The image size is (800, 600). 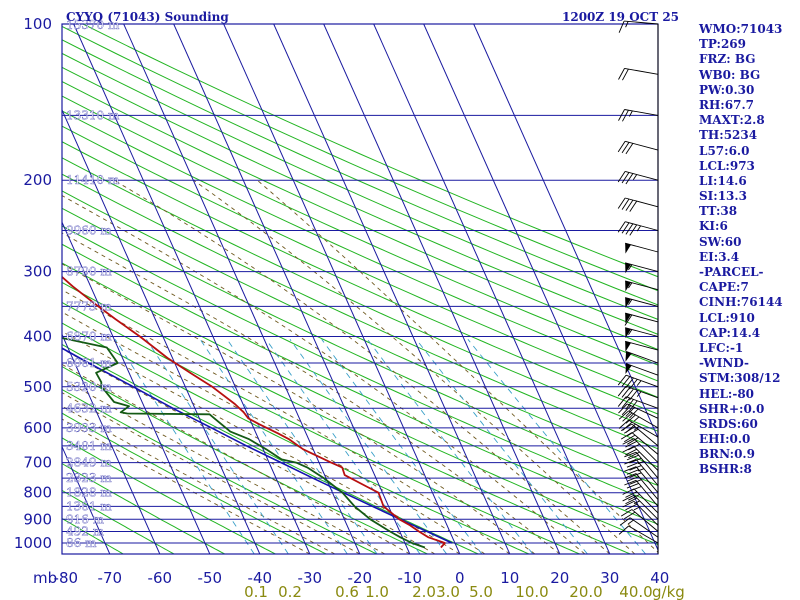 I want to click on dry-adiabat, so click(x=194, y=483).